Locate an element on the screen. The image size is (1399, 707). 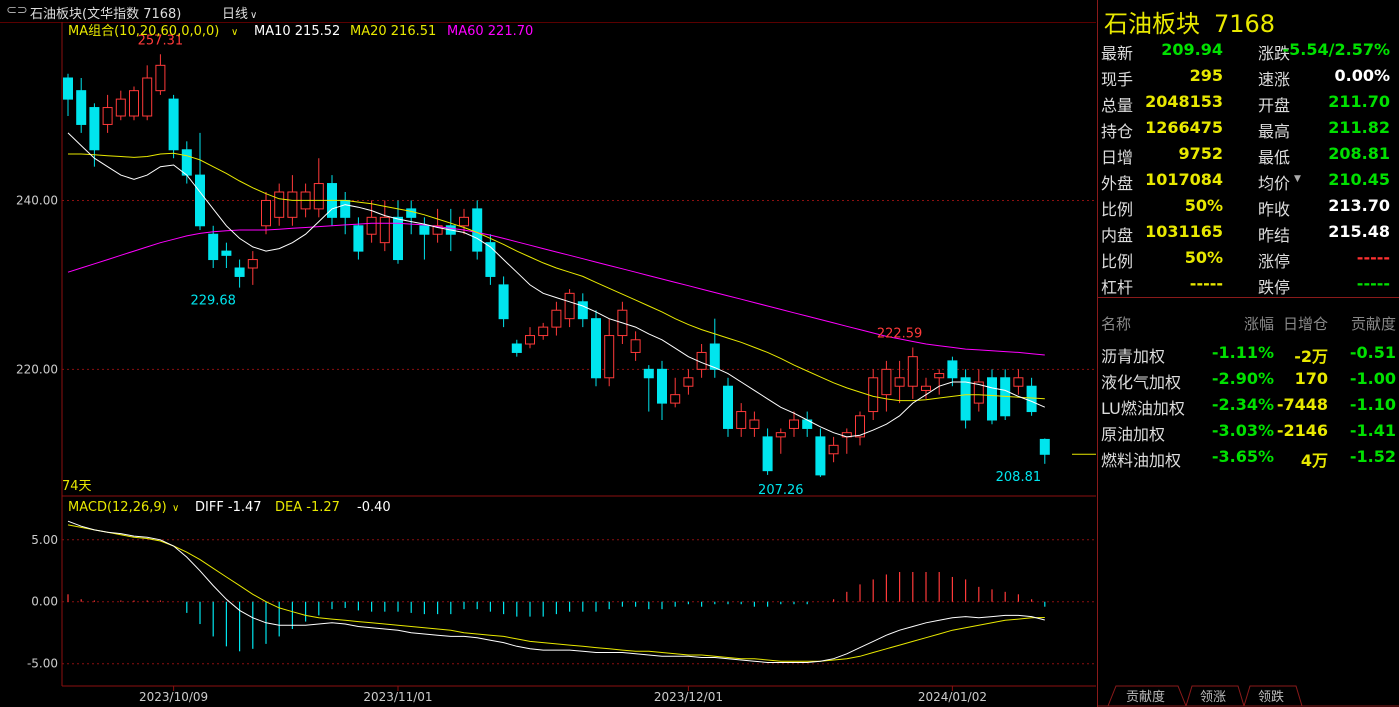
table-cell-inc: -2万 is located at coordinates (1311, 356).